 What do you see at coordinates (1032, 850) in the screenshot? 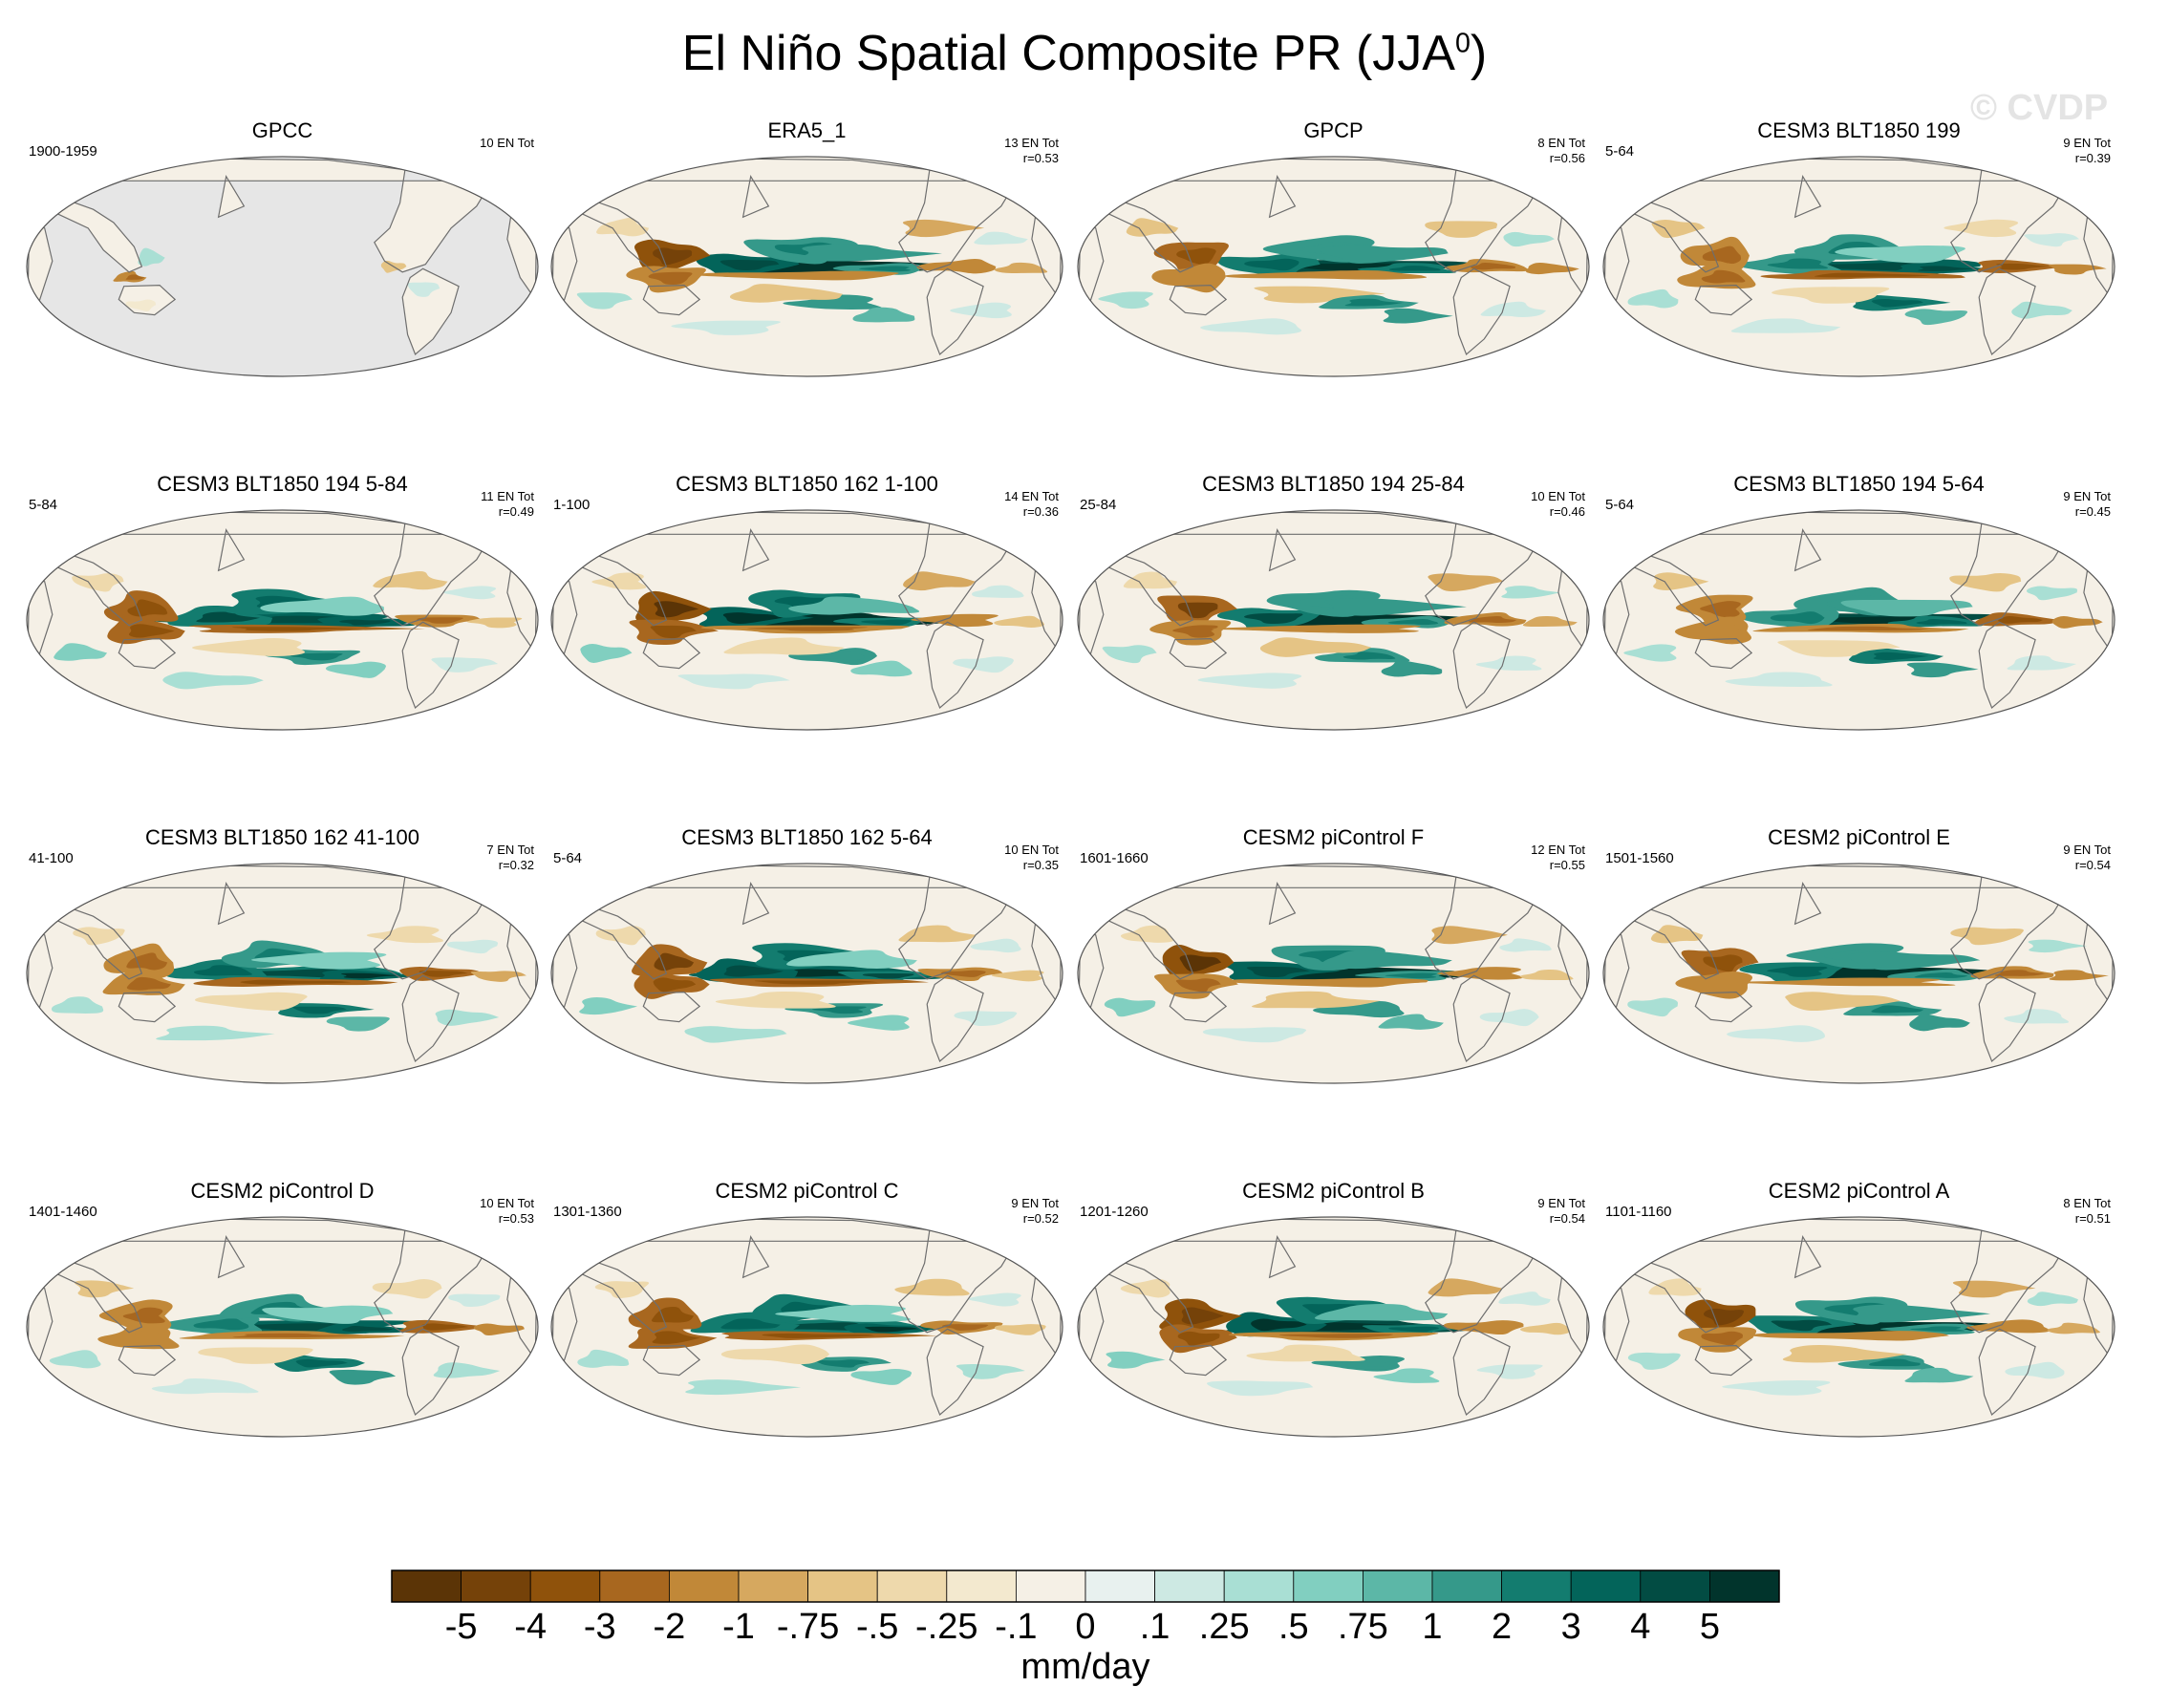
I see `event-count: 10 EN Tot` at bounding box center [1032, 850].